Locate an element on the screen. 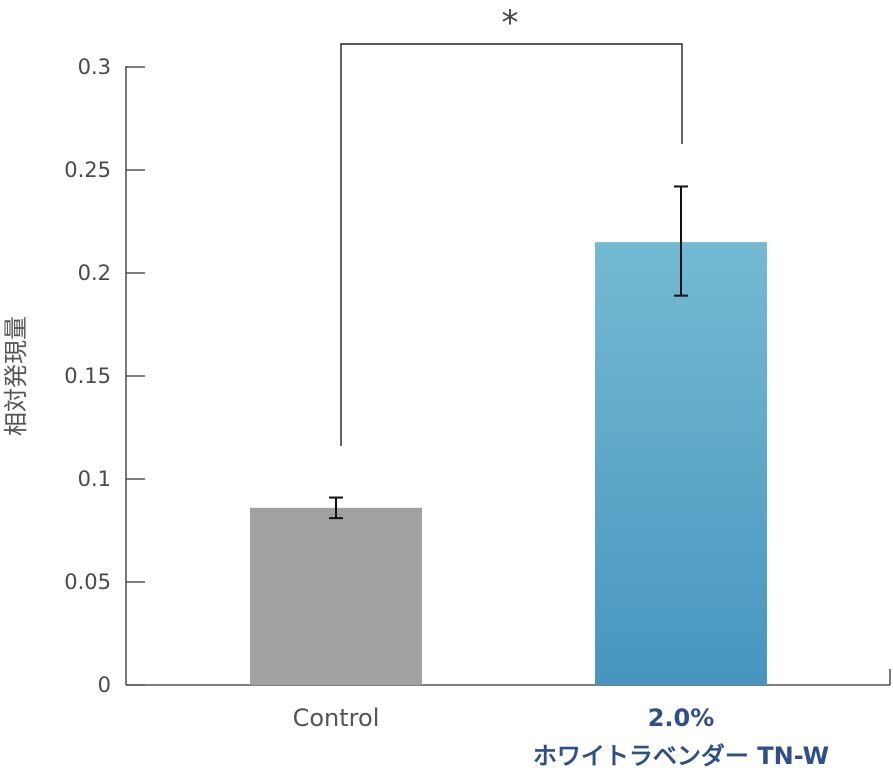  y-axis-title: 相対発現量 is located at coordinates (16, 376).